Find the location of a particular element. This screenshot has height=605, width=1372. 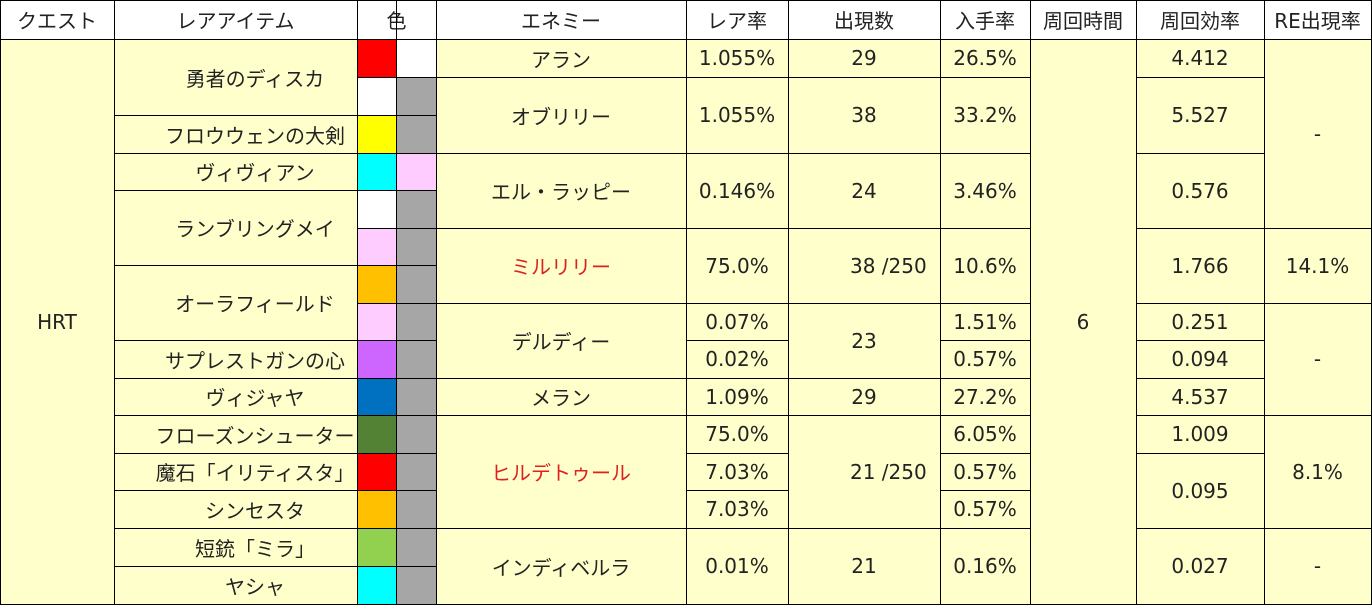

obtain-rate-cell: 6.05% is located at coordinates (985, 434).